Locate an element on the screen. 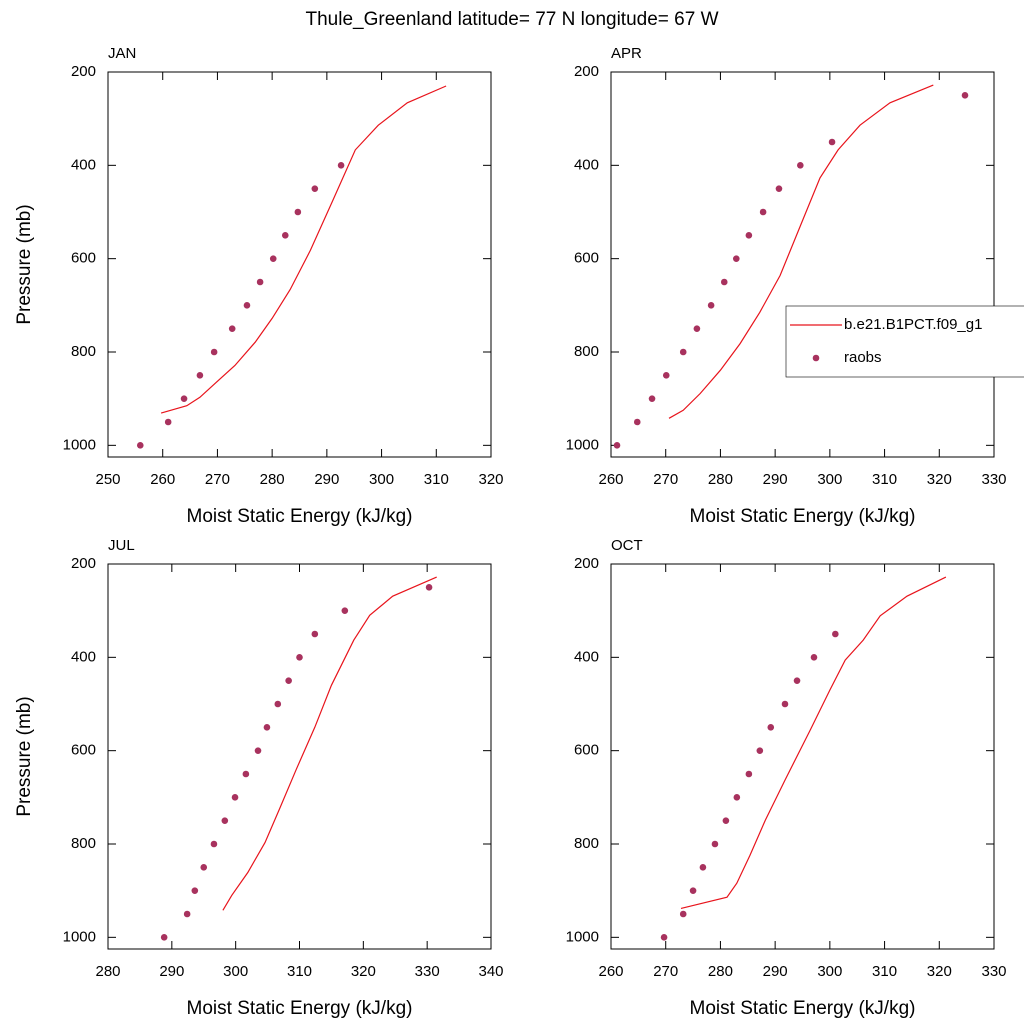  legend-swatch is located at coordinates (816, 358).